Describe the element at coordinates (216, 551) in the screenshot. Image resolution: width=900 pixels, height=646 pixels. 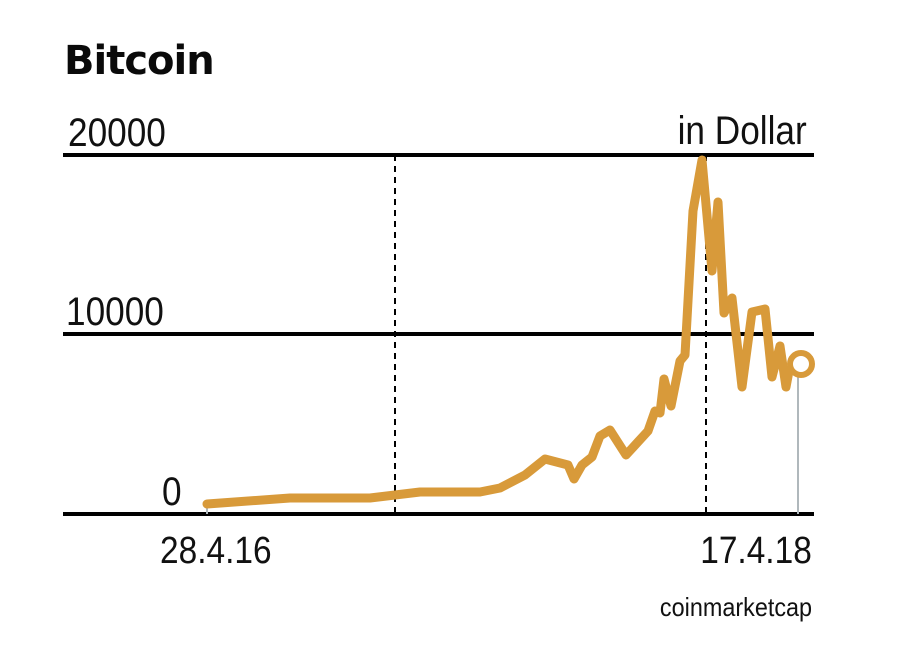
I see `x-tick-label-start: 28.4.16` at that location.